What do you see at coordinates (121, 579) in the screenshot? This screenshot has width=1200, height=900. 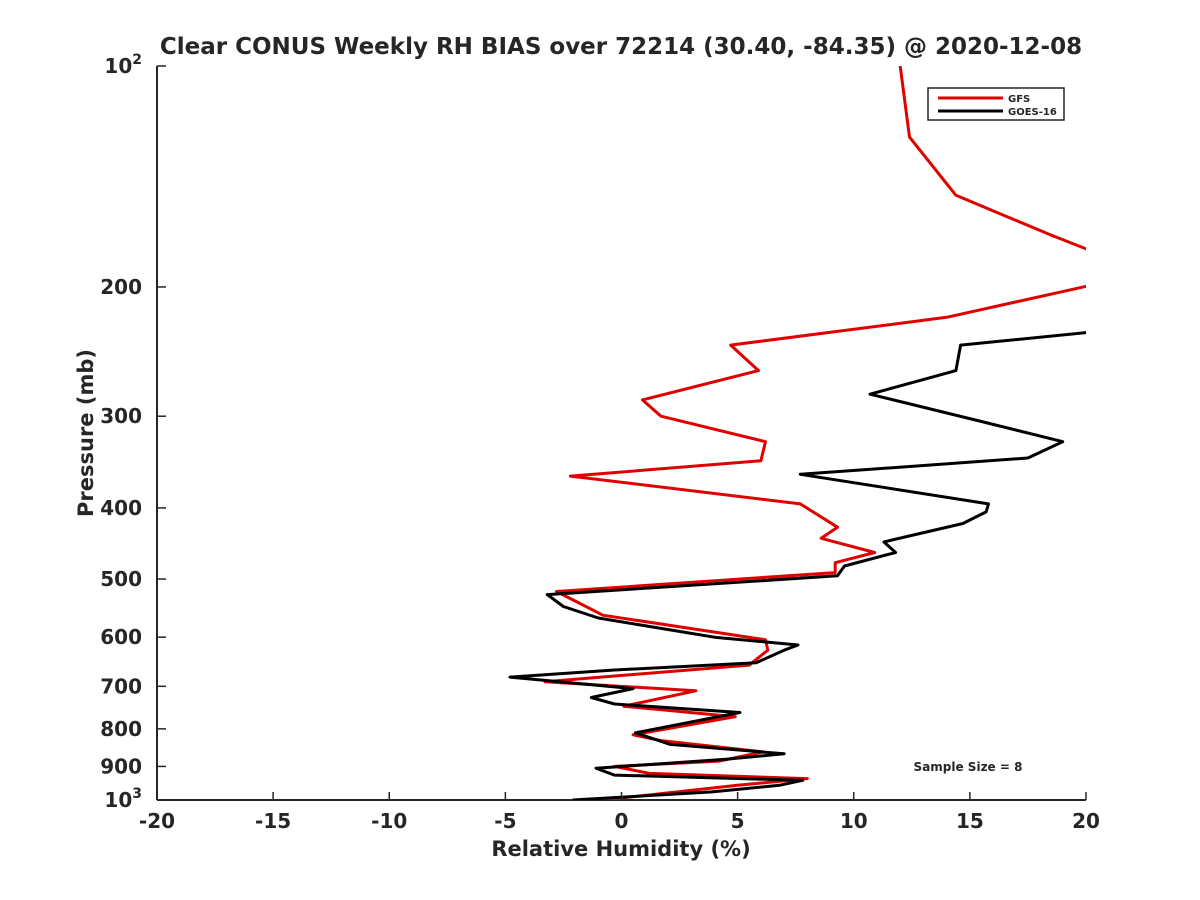 I see `y-tick-label: 500` at bounding box center [121, 579].